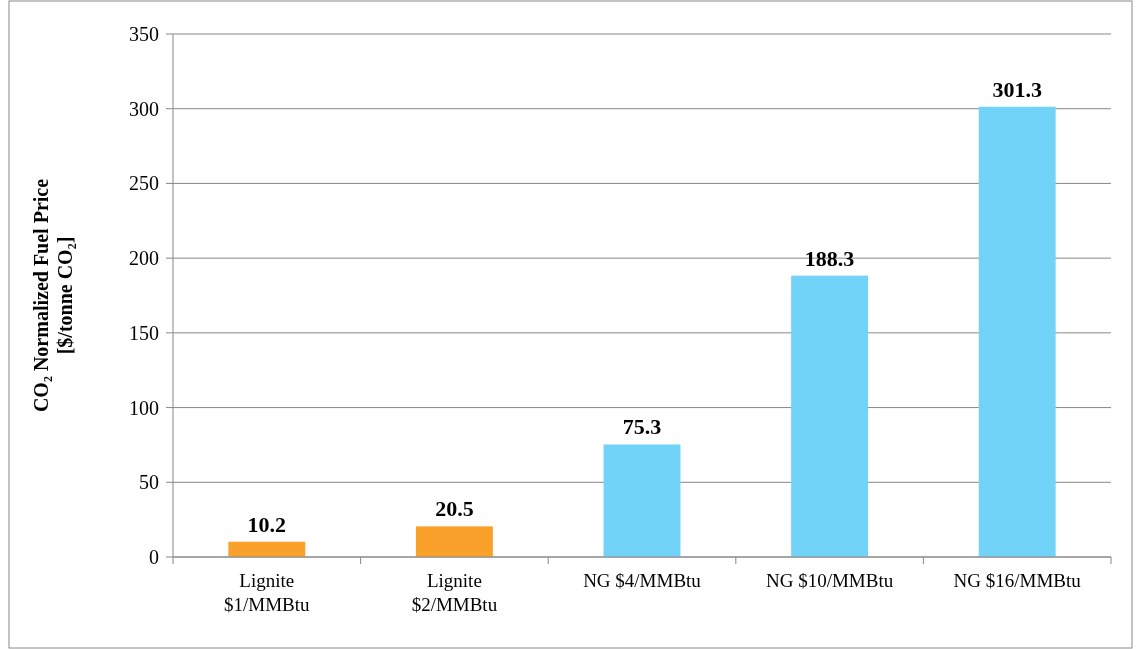 This screenshot has height=649, width=1136. What do you see at coordinates (144, 332) in the screenshot?
I see `y-tick-label: 150` at bounding box center [144, 332].